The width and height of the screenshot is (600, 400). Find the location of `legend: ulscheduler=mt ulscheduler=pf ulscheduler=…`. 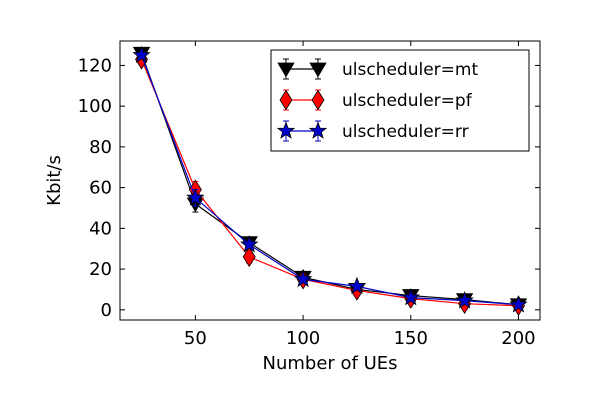

legend: ulscheduler=mt ulscheduler=pf ulscheduler=… is located at coordinates (400, 100).